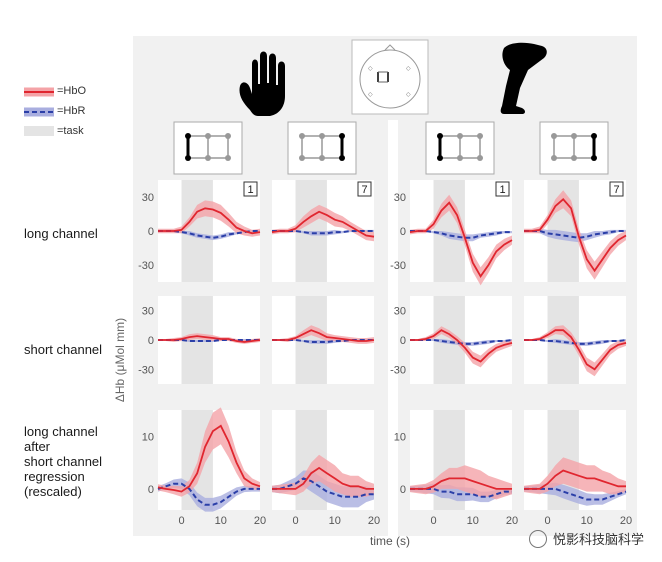  I want to click on leg-icon, so click(523, 78).